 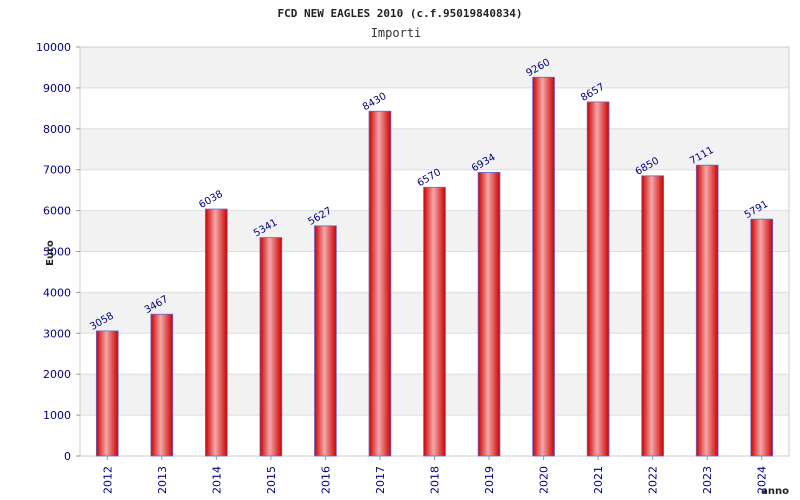 What do you see at coordinates (325, 480) in the screenshot?
I see `x-tick-label-2016: 2016` at bounding box center [325, 480].